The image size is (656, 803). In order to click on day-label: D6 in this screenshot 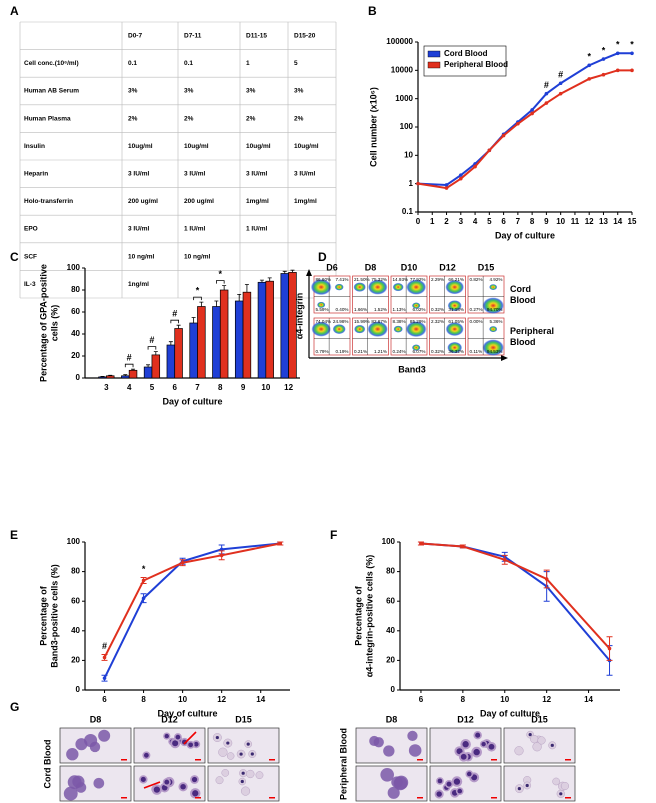, I will do `click(332, 267)`.